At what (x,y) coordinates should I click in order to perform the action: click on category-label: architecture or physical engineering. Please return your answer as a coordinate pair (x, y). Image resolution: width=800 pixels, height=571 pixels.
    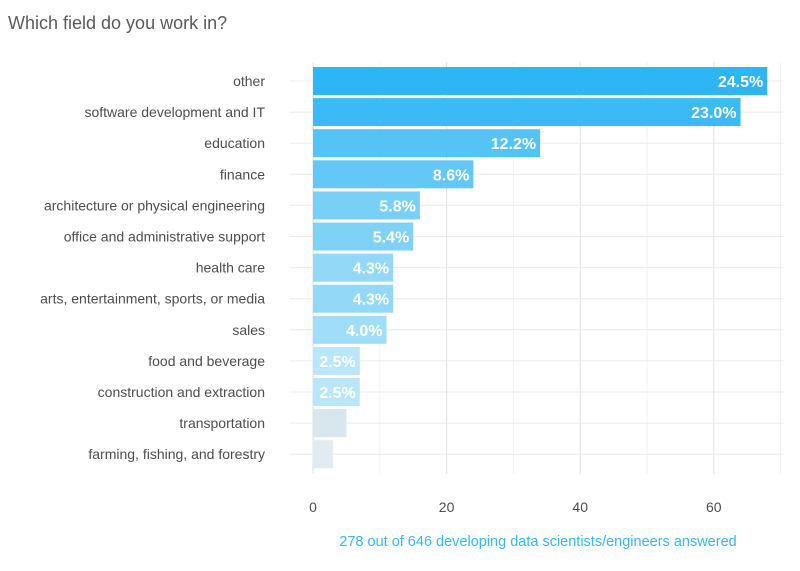
    Looking at the image, I should click on (154, 205).